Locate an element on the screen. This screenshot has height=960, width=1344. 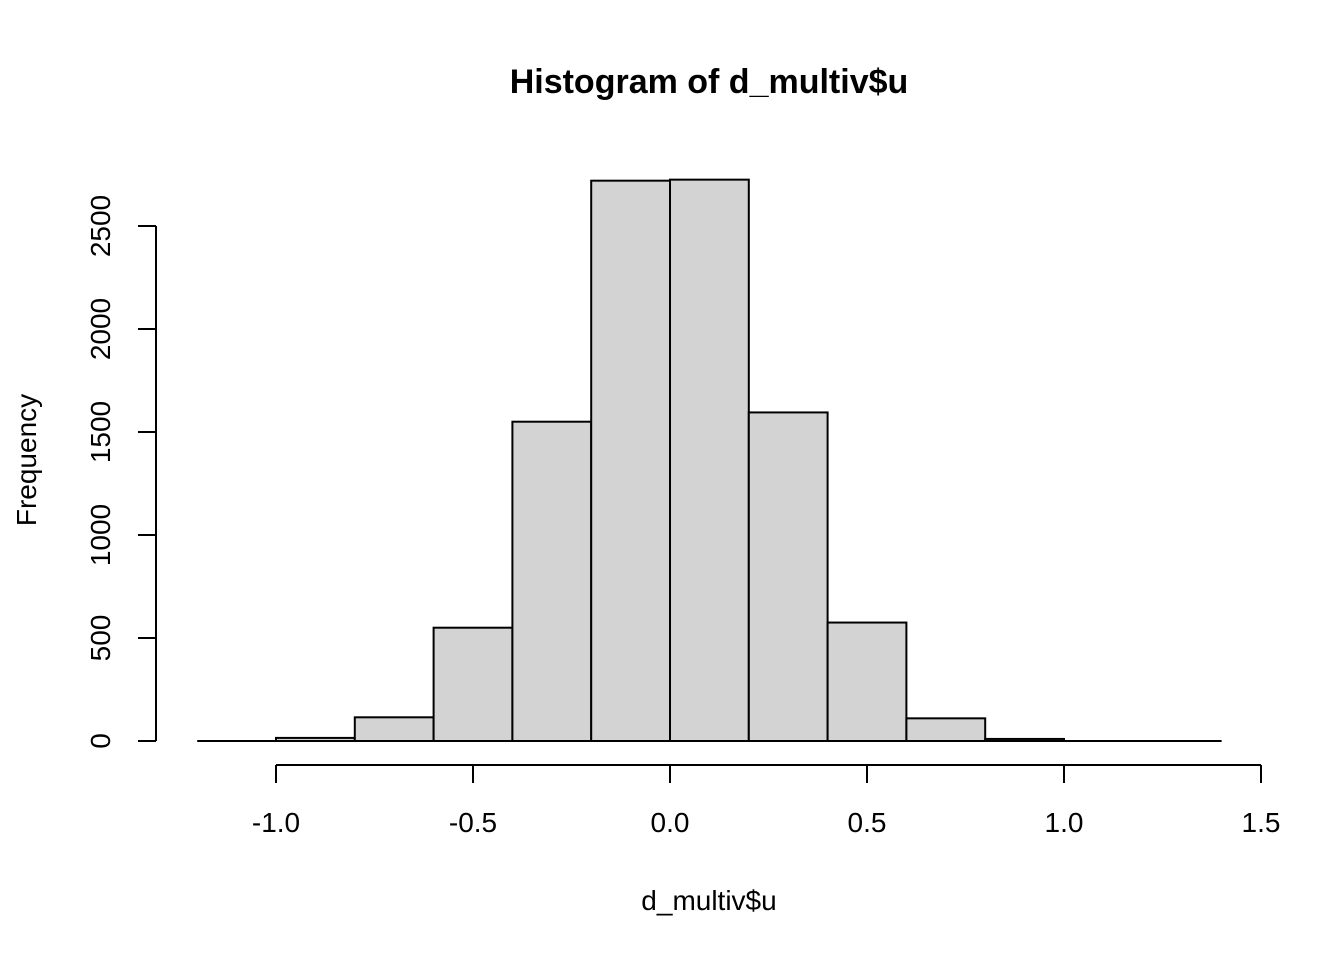
y-axis: 0 500 1000 1500 2000 2500 is located at coordinates (121, 472).